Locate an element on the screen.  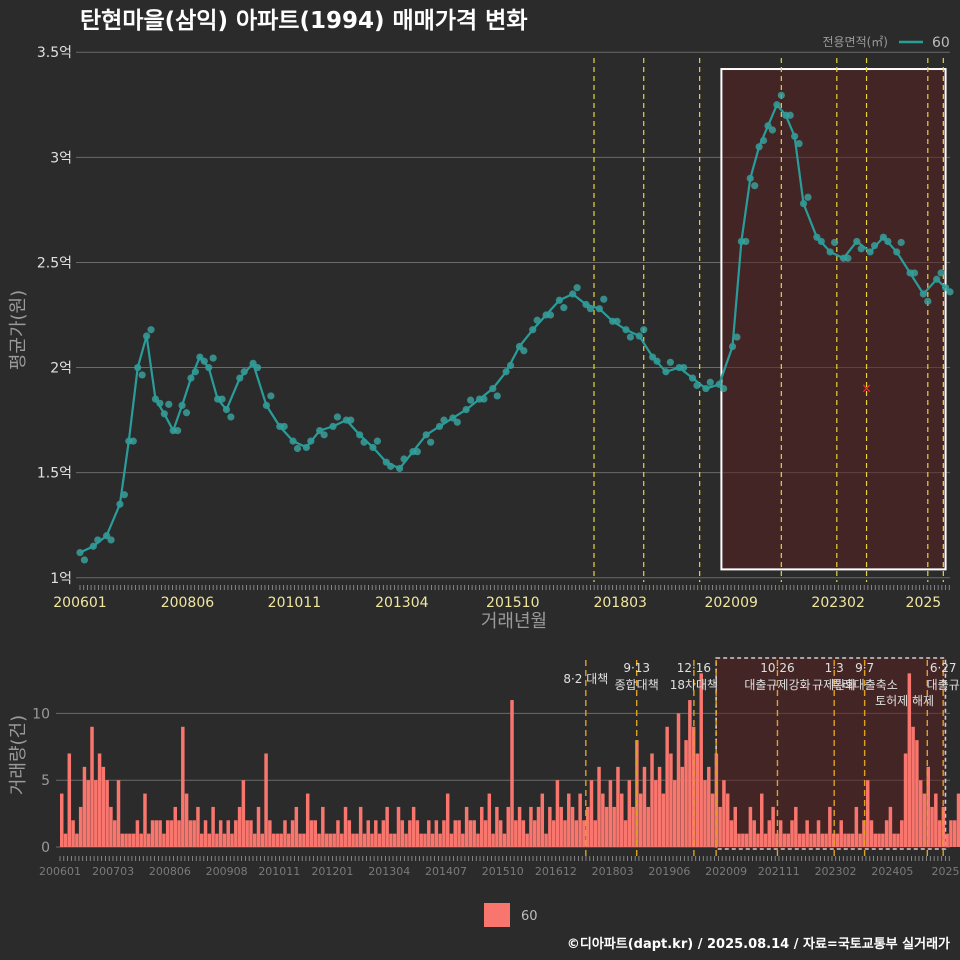
top-y-tick-label: 1억 is located at coordinates (61, 579).